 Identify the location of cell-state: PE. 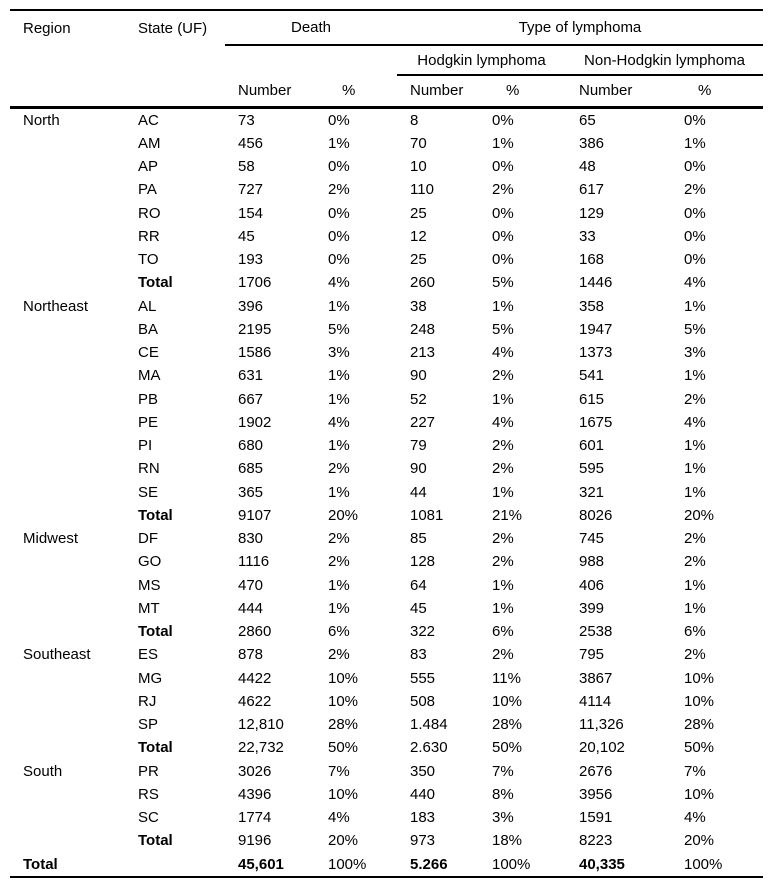
(148, 422).